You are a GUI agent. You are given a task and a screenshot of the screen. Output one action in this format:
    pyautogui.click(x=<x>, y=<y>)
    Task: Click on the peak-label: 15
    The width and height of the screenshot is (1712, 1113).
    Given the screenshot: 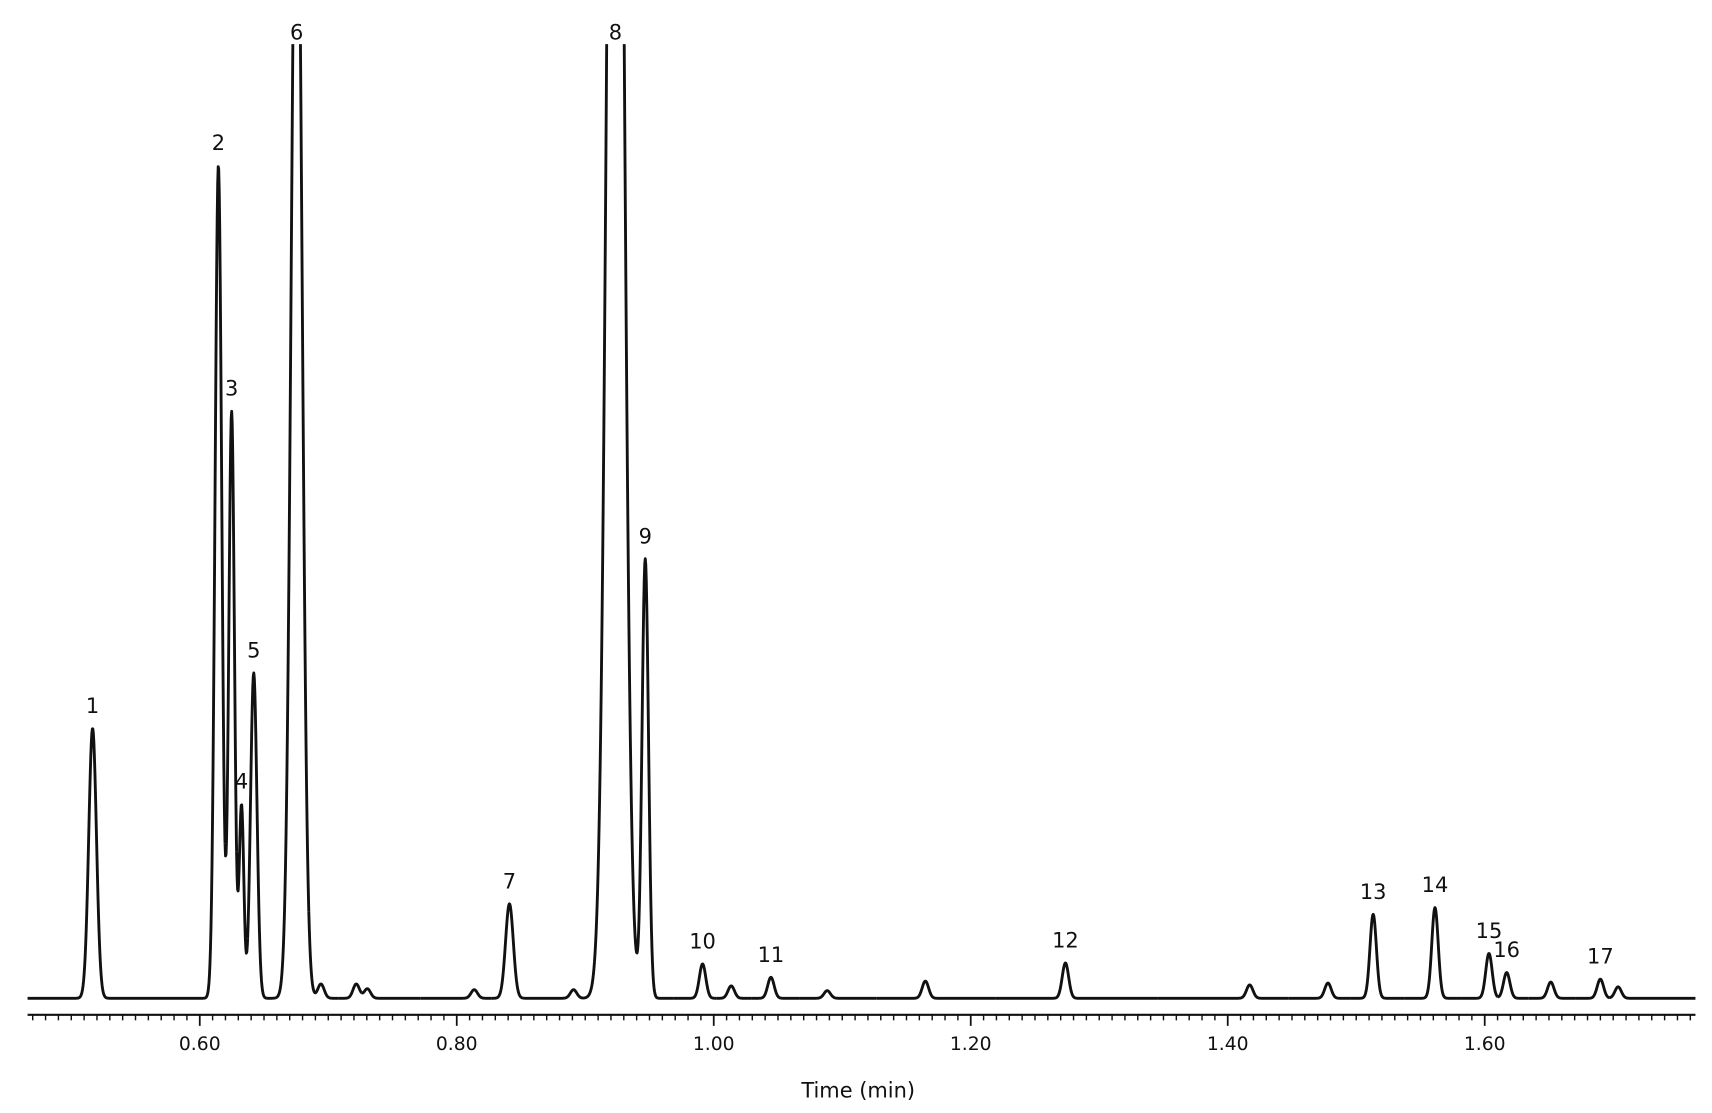 What is the action you would take?
    pyautogui.click(x=1489, y=931)
    